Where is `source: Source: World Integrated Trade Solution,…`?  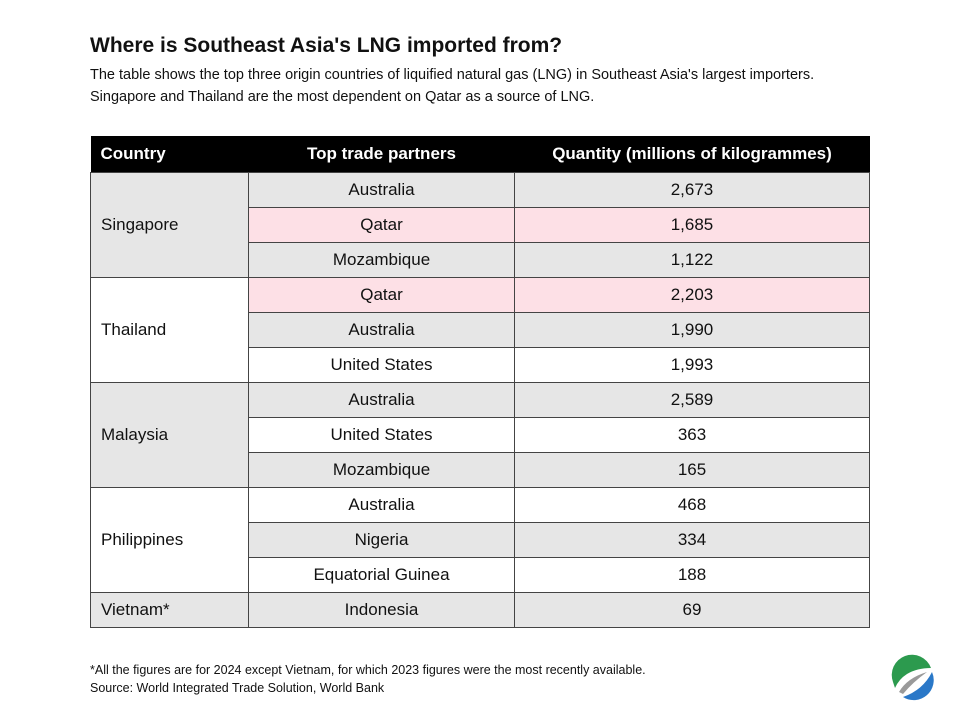 source: Source: World Integrated Trade Solution,… is located at coordinates (237, 688).